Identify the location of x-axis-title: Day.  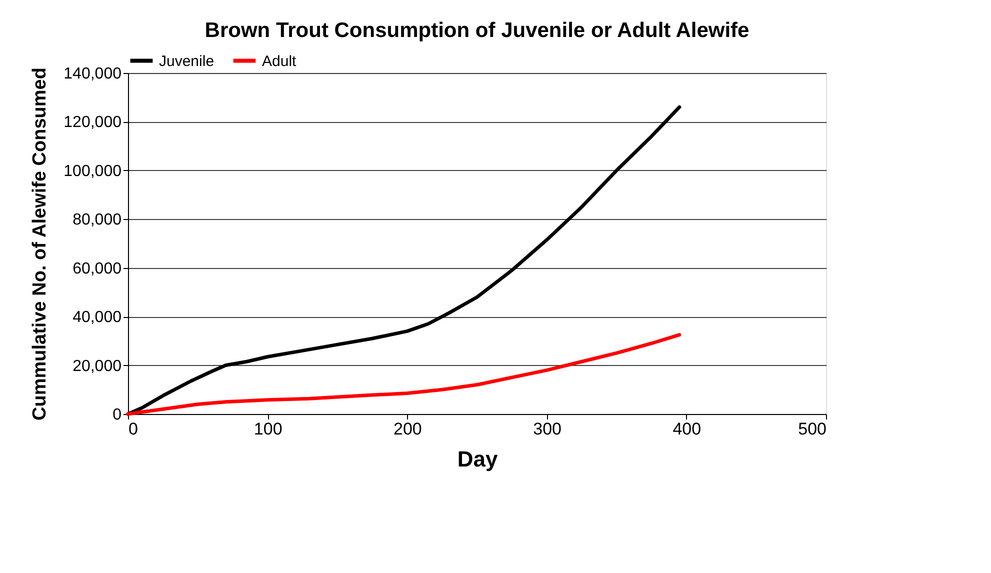
(477, 459).